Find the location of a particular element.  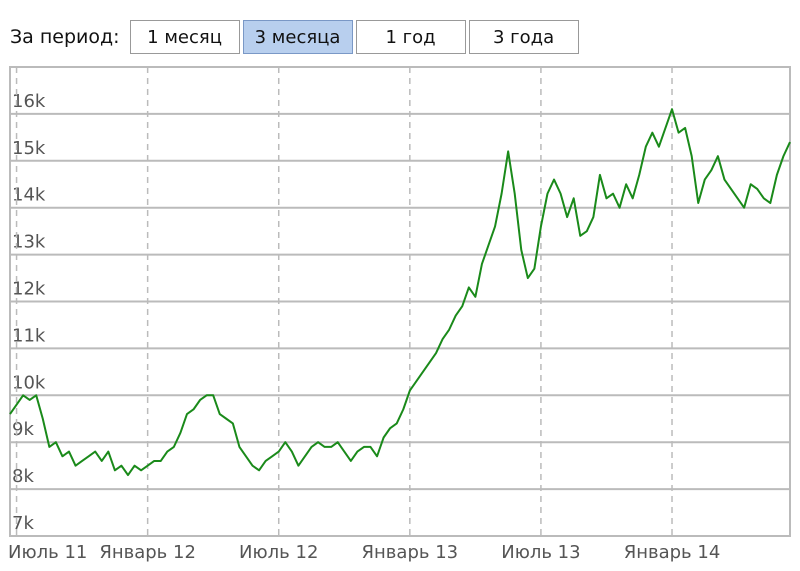

x-tick-label: Январь 14 is located at coordinates (672, 552).